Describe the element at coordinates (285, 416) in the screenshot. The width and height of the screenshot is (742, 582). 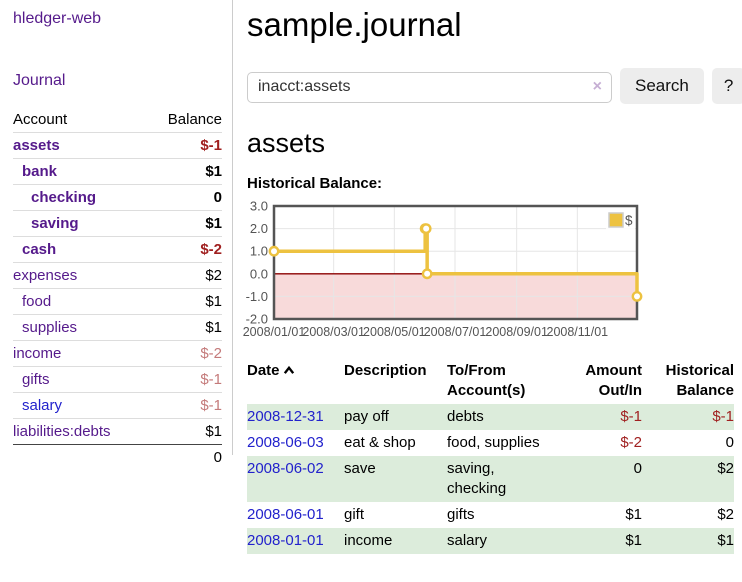
I see `transaction-date-link: 2008-12-31` at that location.